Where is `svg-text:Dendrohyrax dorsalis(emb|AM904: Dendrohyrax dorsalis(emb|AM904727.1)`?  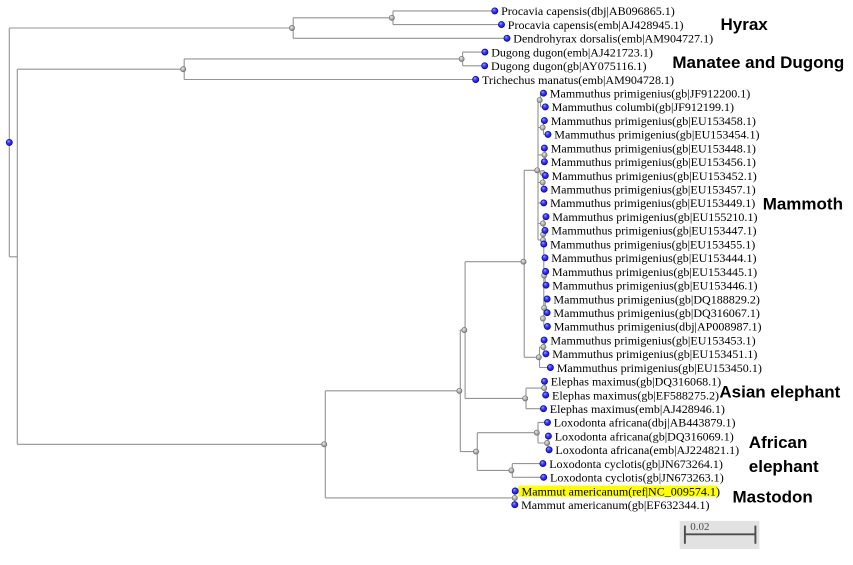
svg-text:Dendrohyrax dorsalis(emb|AM904: Dendrohyrax dorsalis(emb|AM904727.1) is located at coordinates (613, 39).